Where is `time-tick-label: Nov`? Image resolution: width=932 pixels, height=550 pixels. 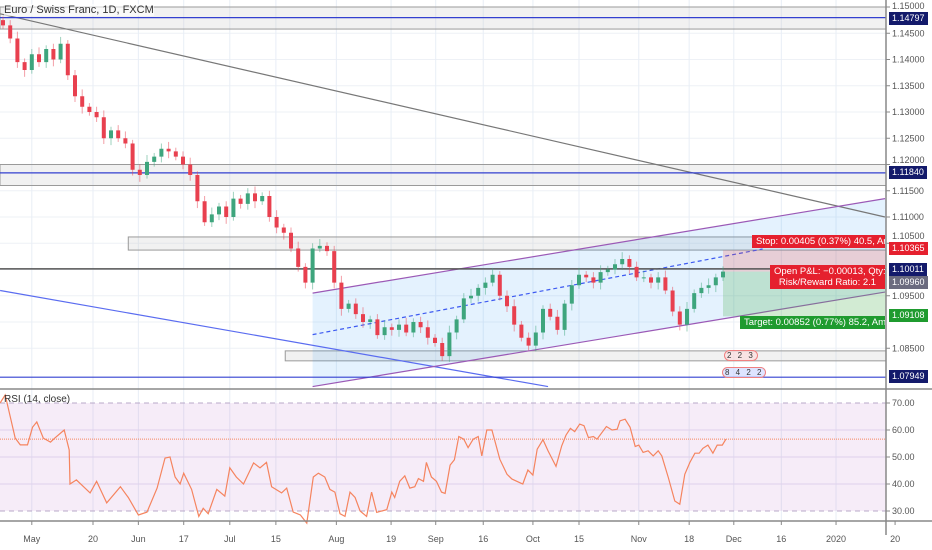
time-tick-label: Nov is located at coordinates (639, 539).